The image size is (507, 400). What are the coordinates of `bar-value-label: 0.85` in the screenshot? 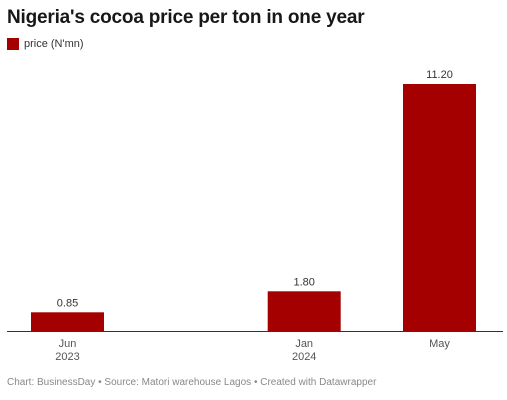 It's located at (67, 303).